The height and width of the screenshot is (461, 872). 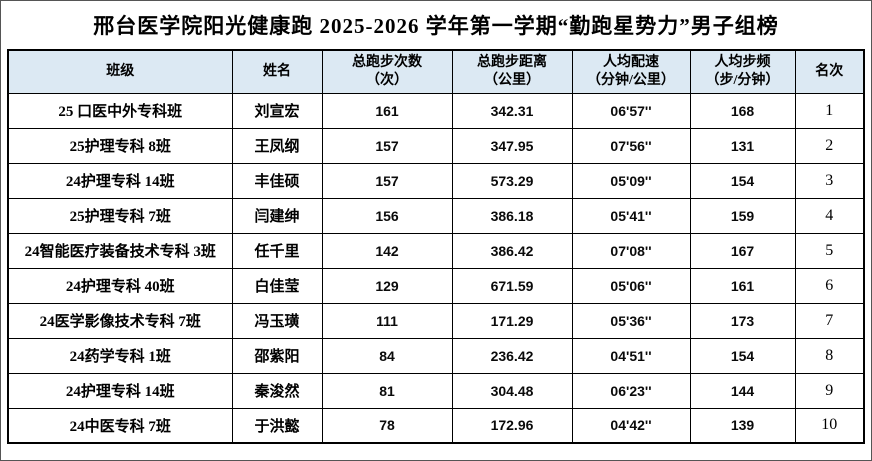 I want to click on pace-cell: 05'06'', so click(x=631, y=285).